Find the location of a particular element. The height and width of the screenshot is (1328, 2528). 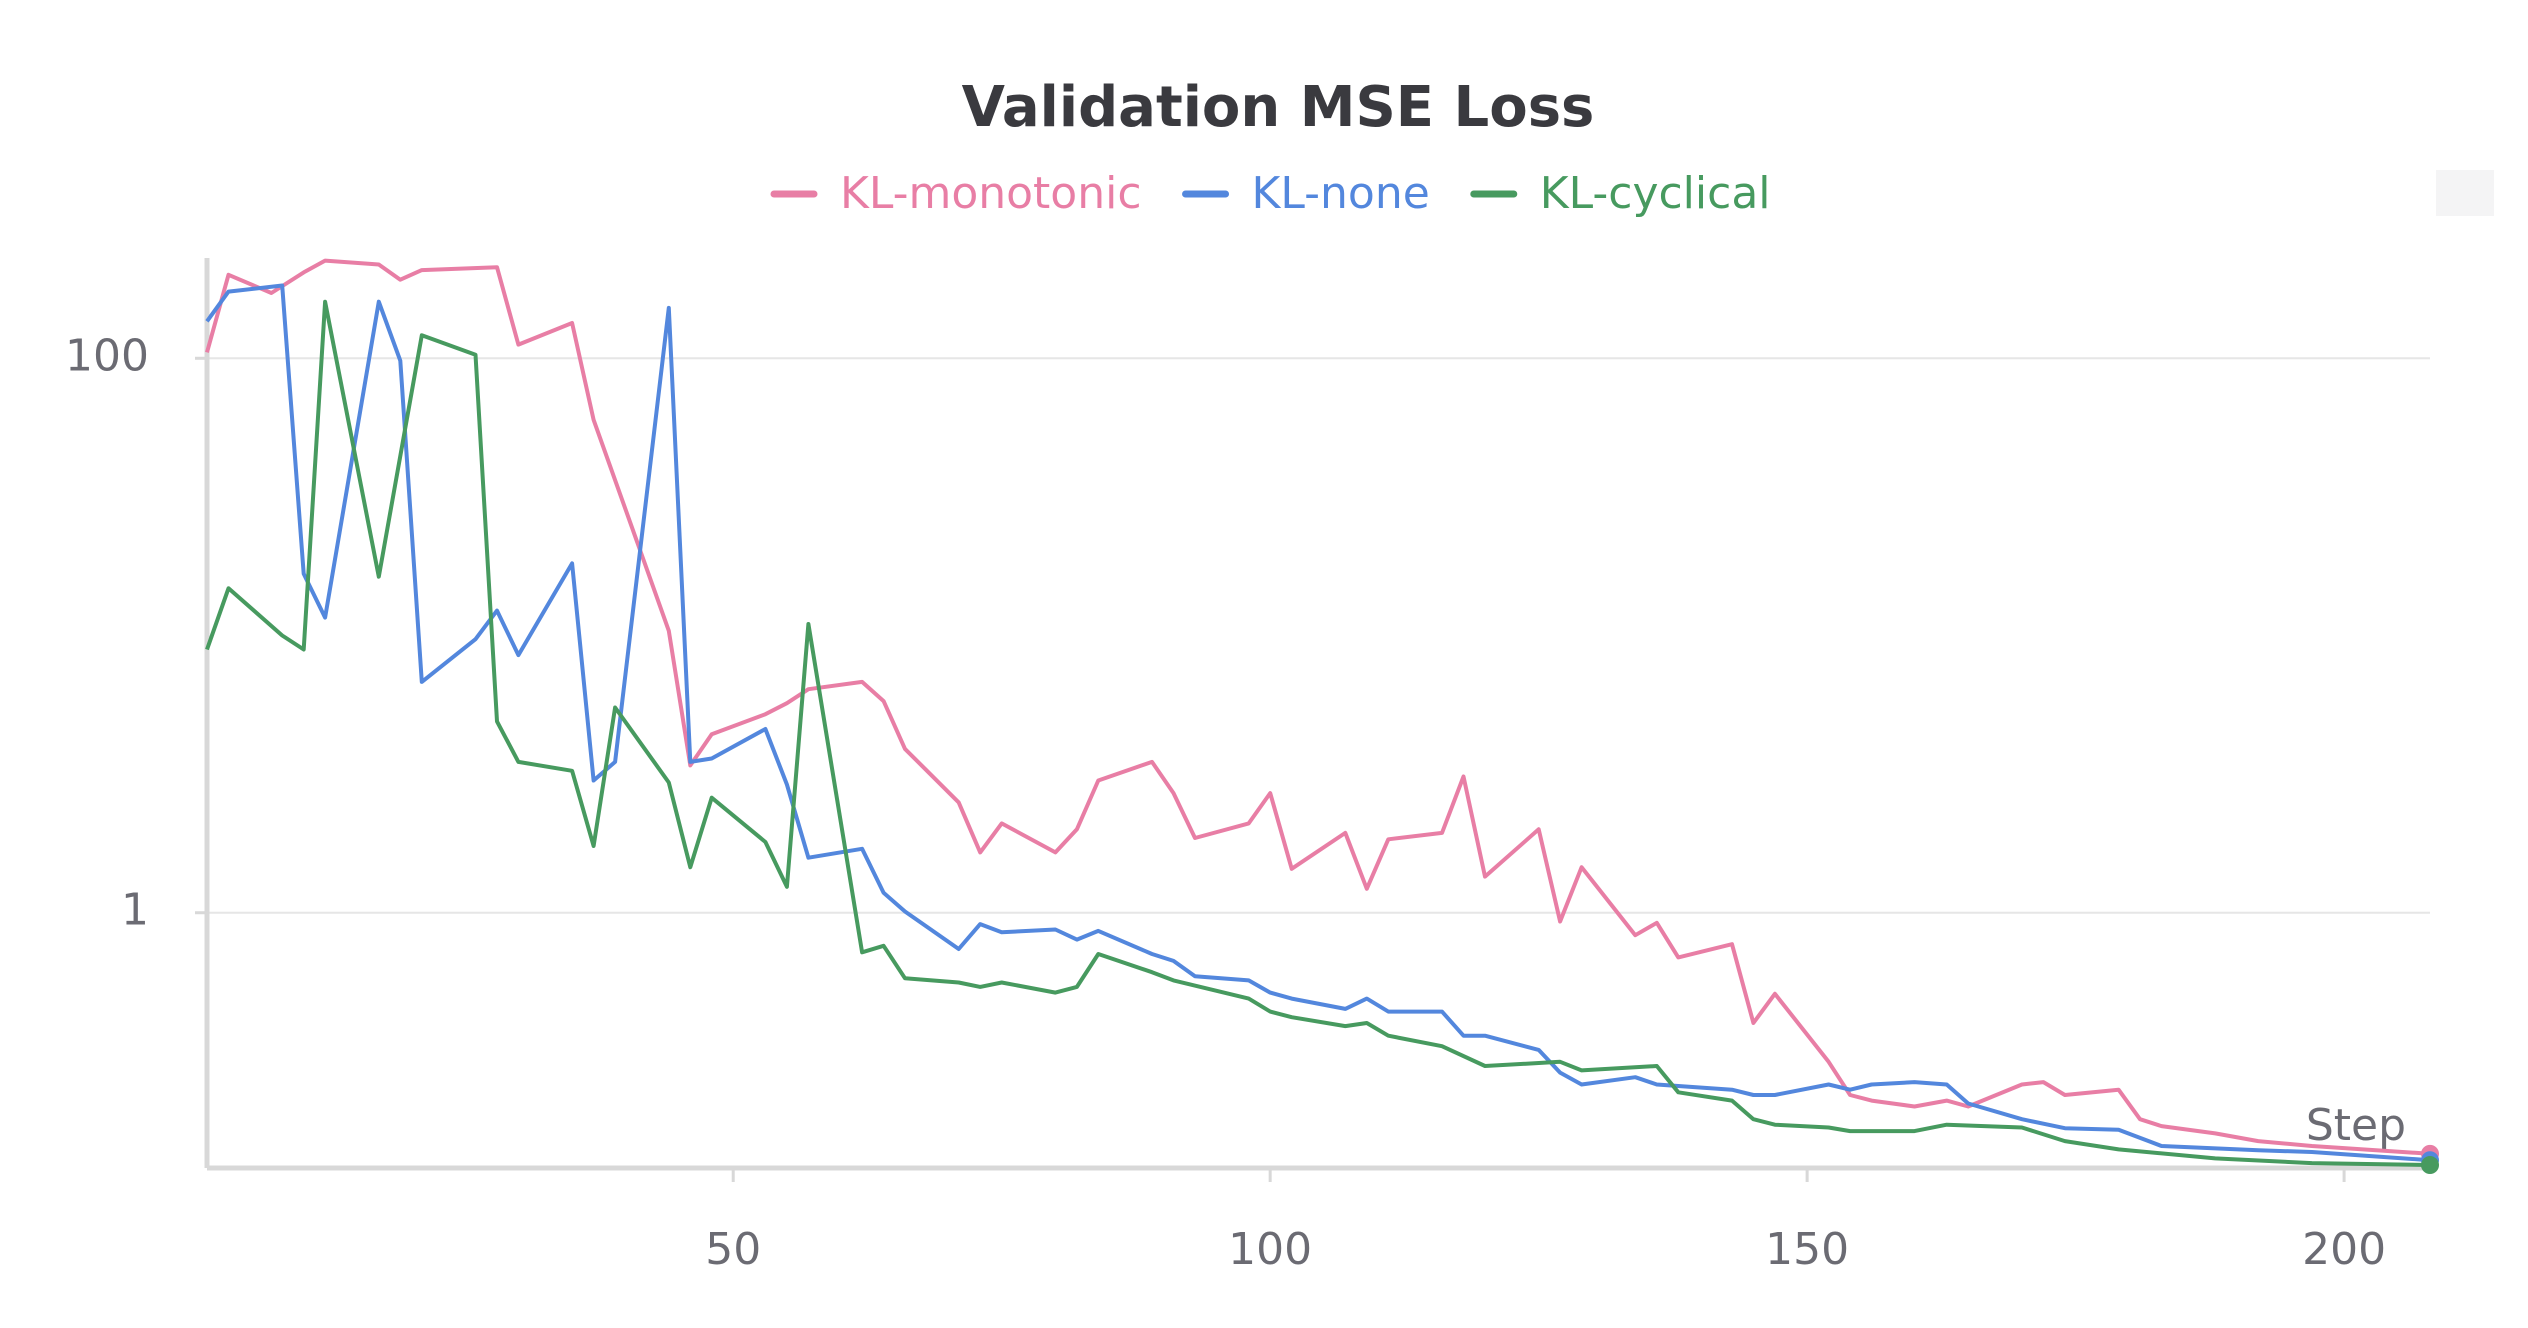

legend-label: KL-cyclical is located at coordinates (1655, 193).